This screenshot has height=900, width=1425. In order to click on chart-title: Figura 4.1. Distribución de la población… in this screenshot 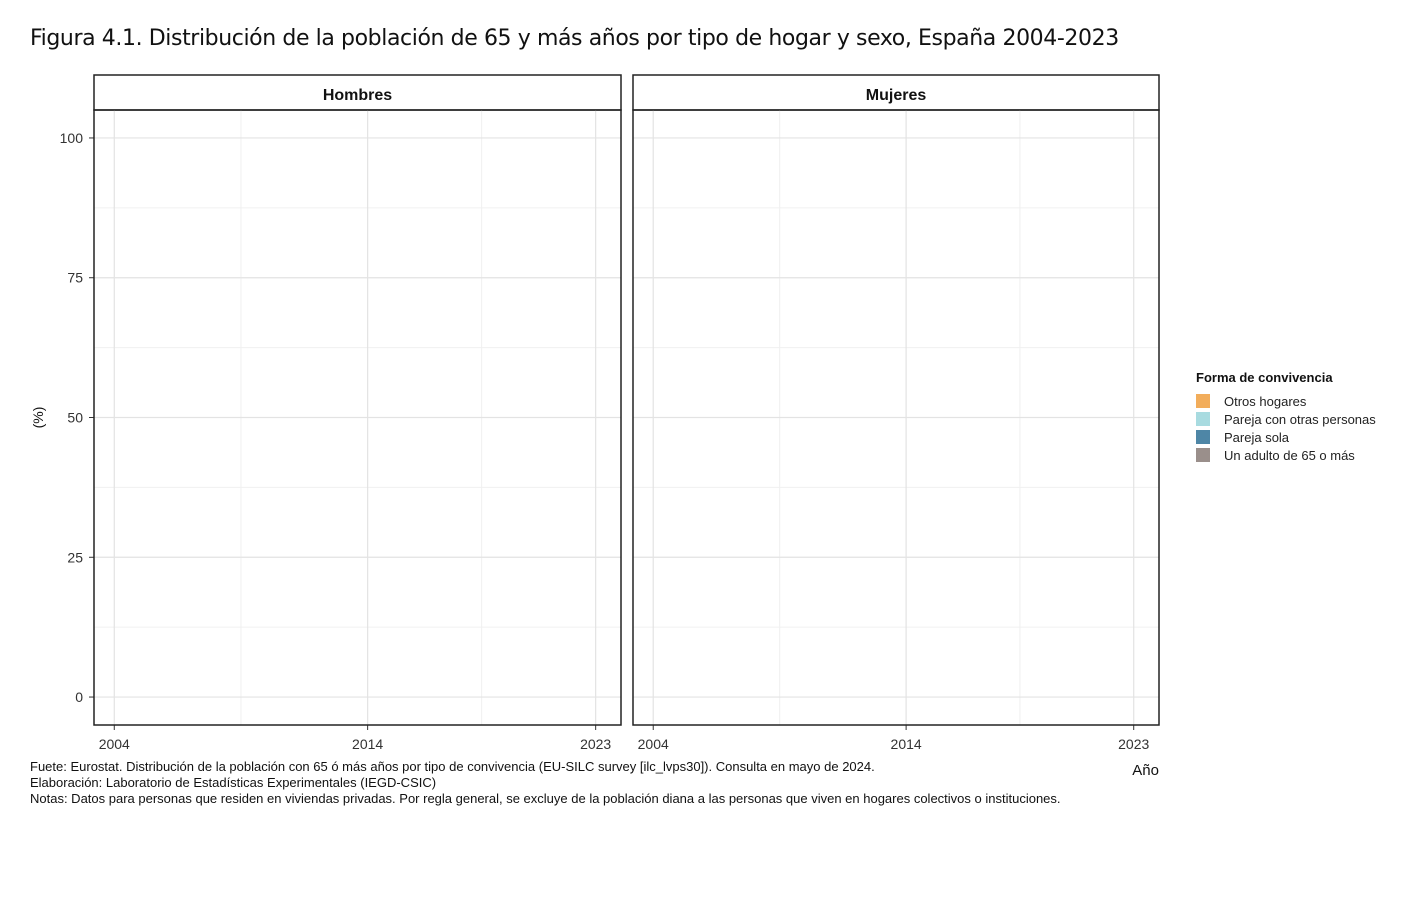, I will do `click(574, 38)`.